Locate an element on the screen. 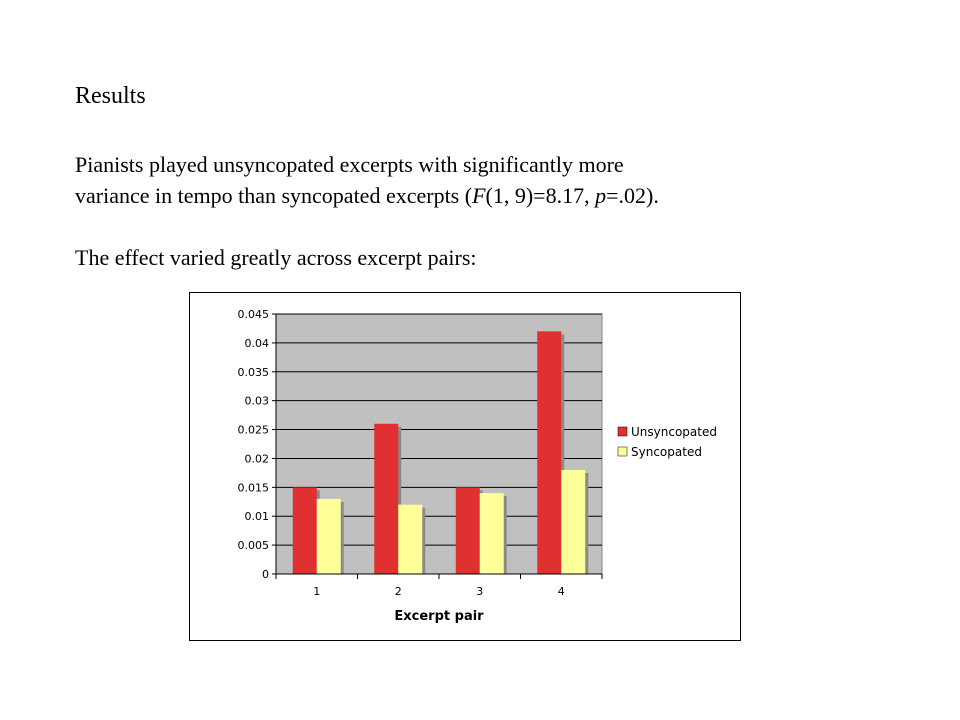 This screenshot has width=960, height=720. x-tick-label: 2 is located at coordinates (398, 591).